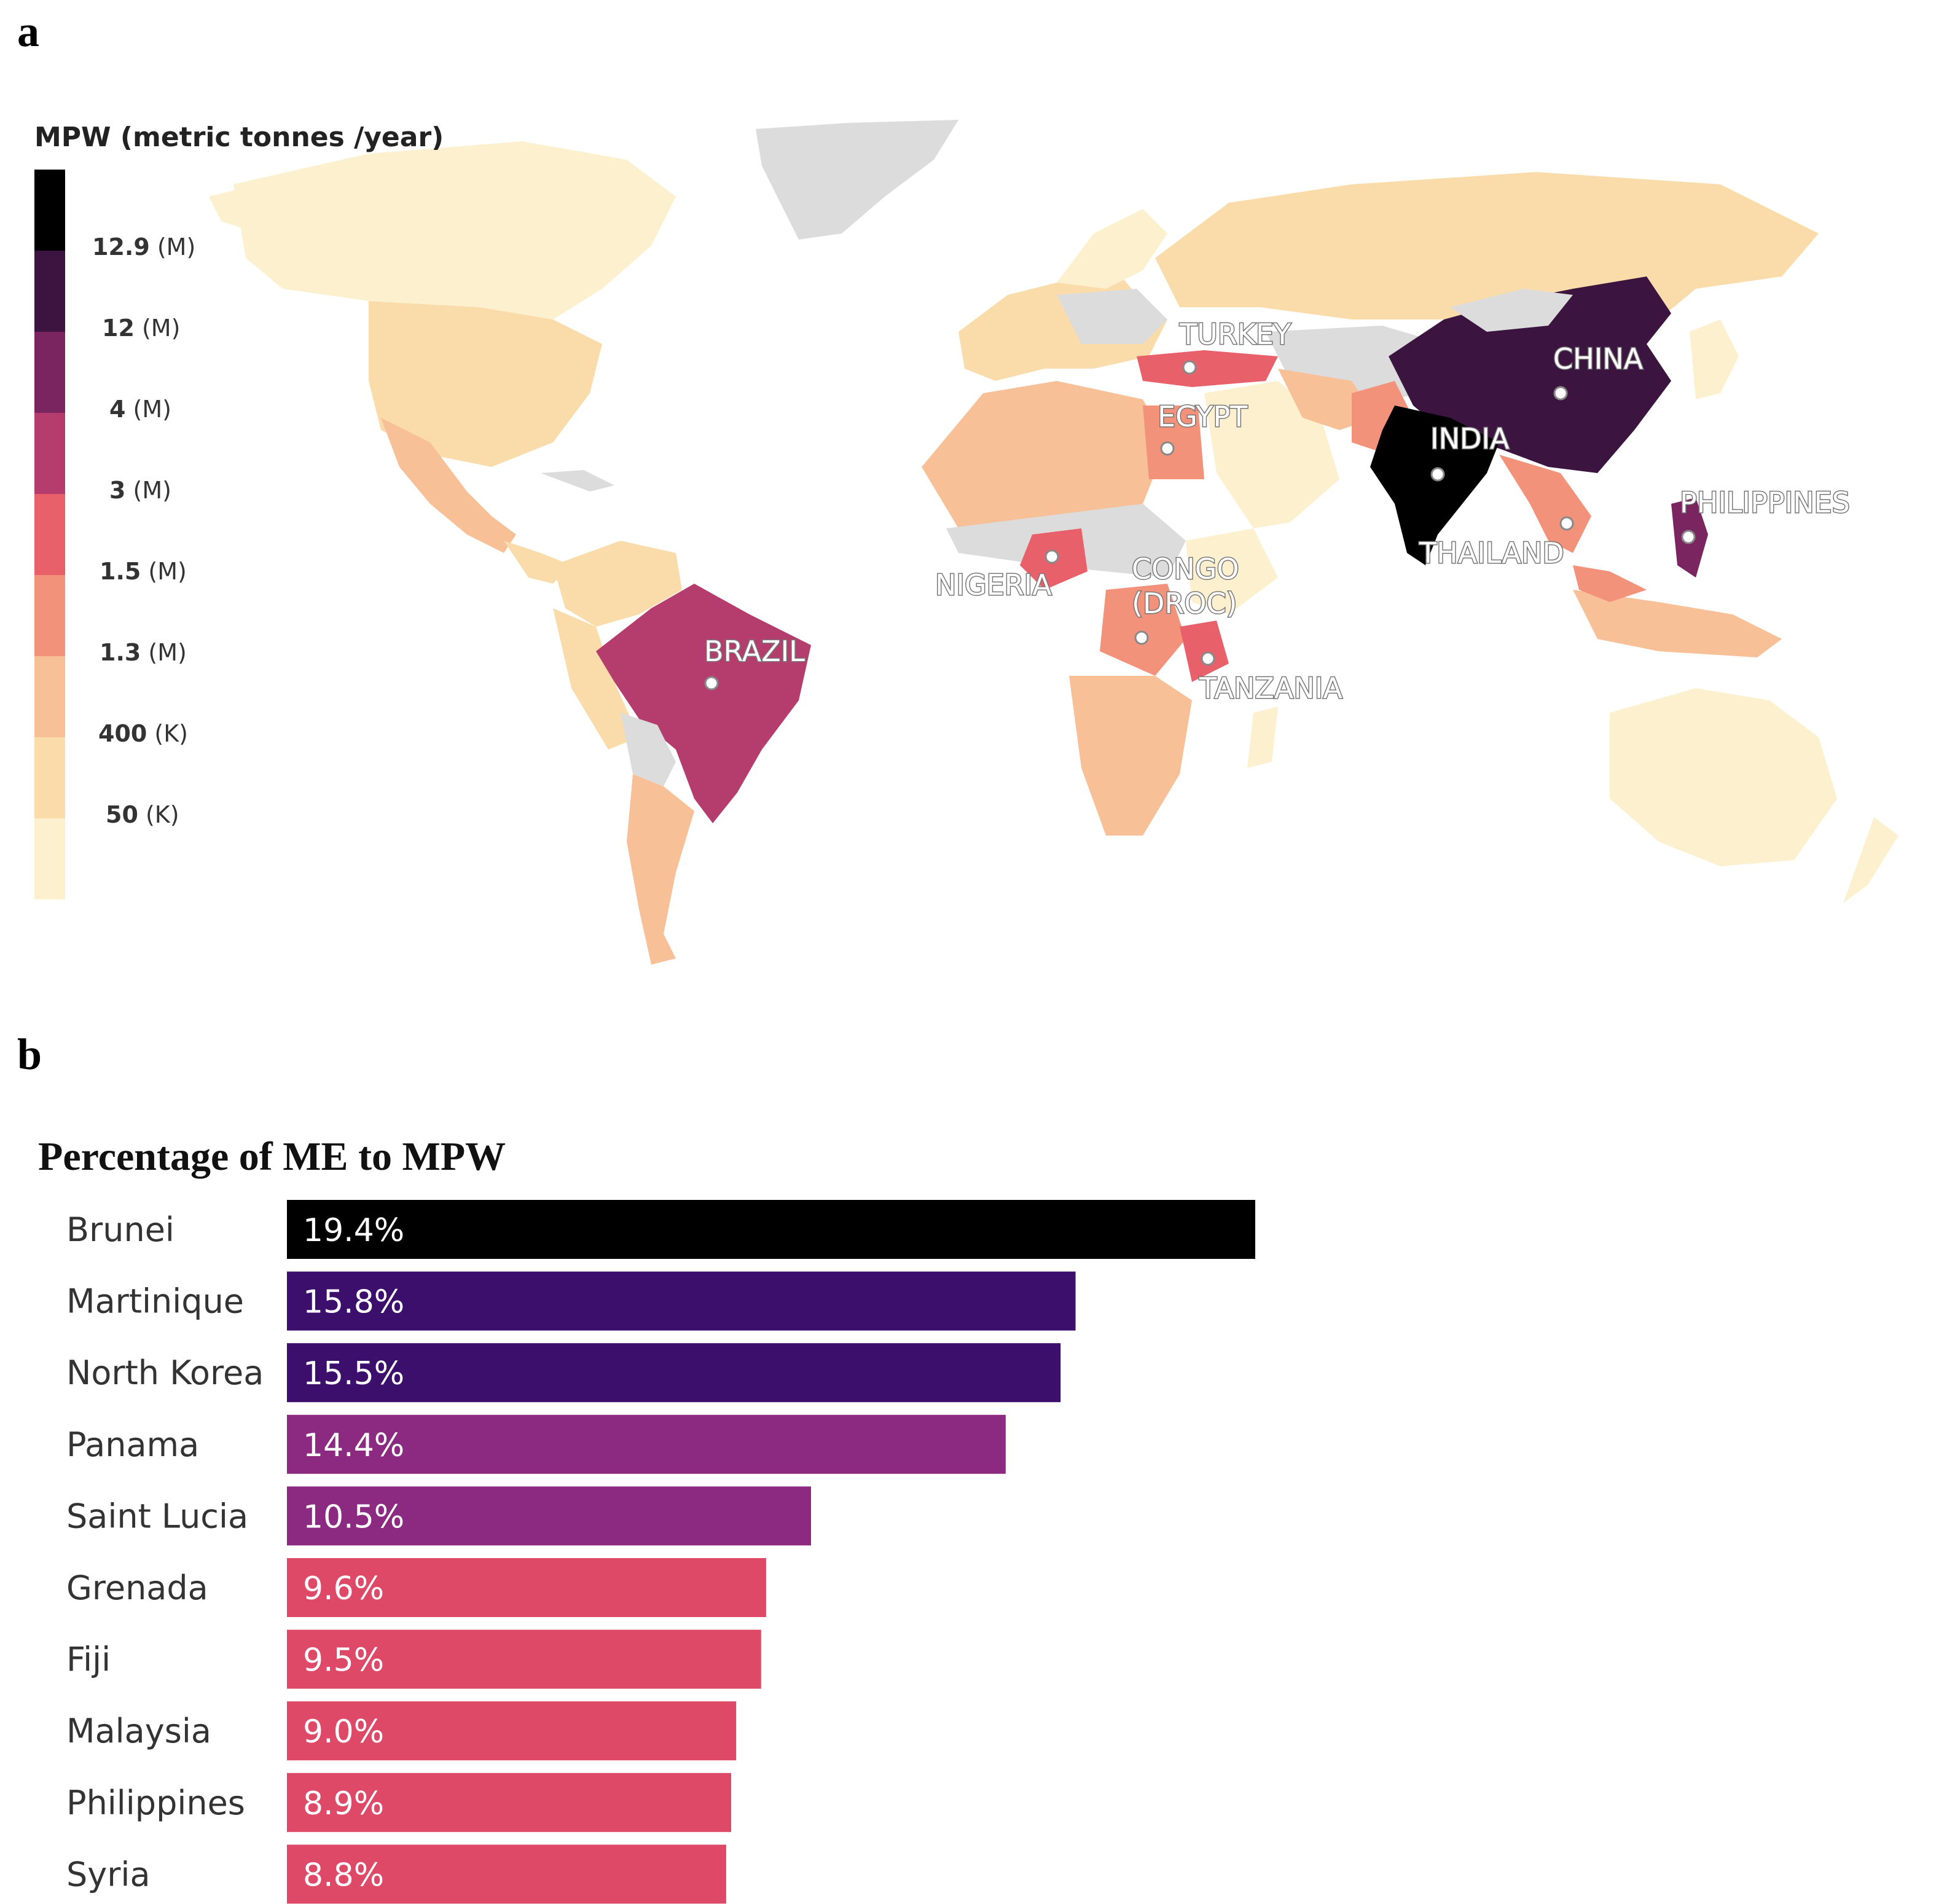 Image resolution: width=1944 pixels, height=1904 pixels. Describe the element at coordinates (353, 1445) in the screenshot. I see `value-label: 14.4%` at that location.